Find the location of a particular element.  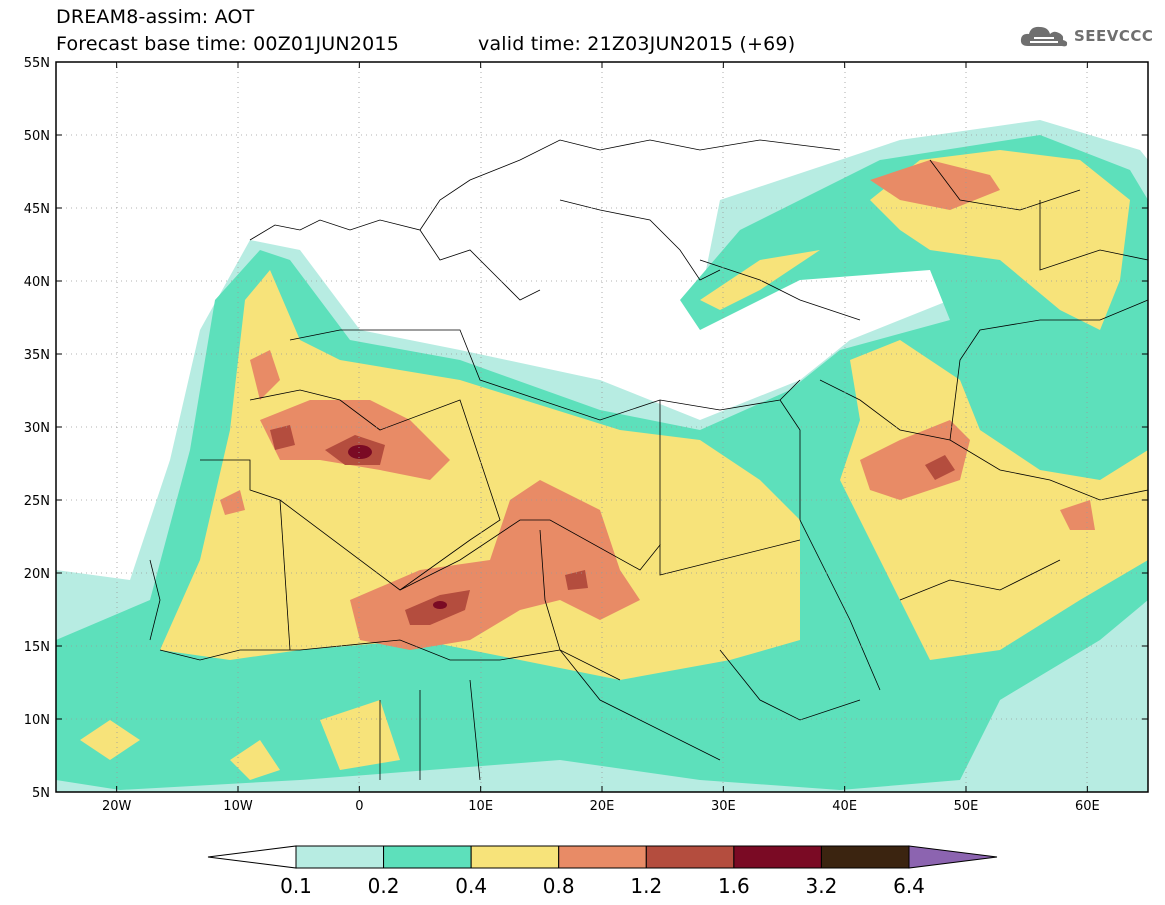

lat-label: 55N is located at coordinates (37, 63).